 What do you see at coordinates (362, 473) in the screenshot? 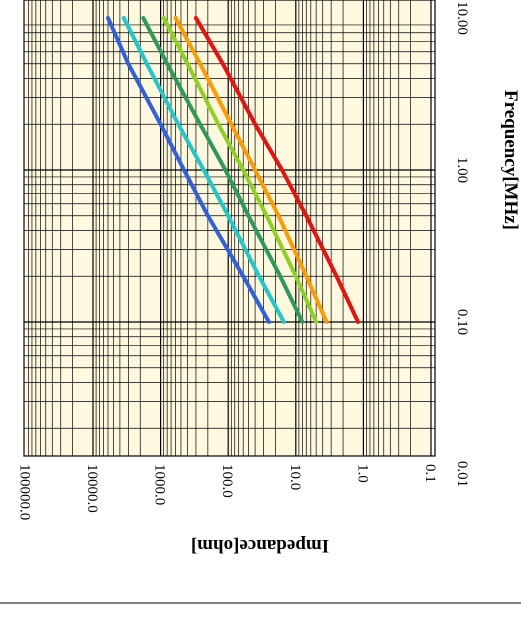
I see `y-tick-label: 1.0` at bounding box center [362, 473].